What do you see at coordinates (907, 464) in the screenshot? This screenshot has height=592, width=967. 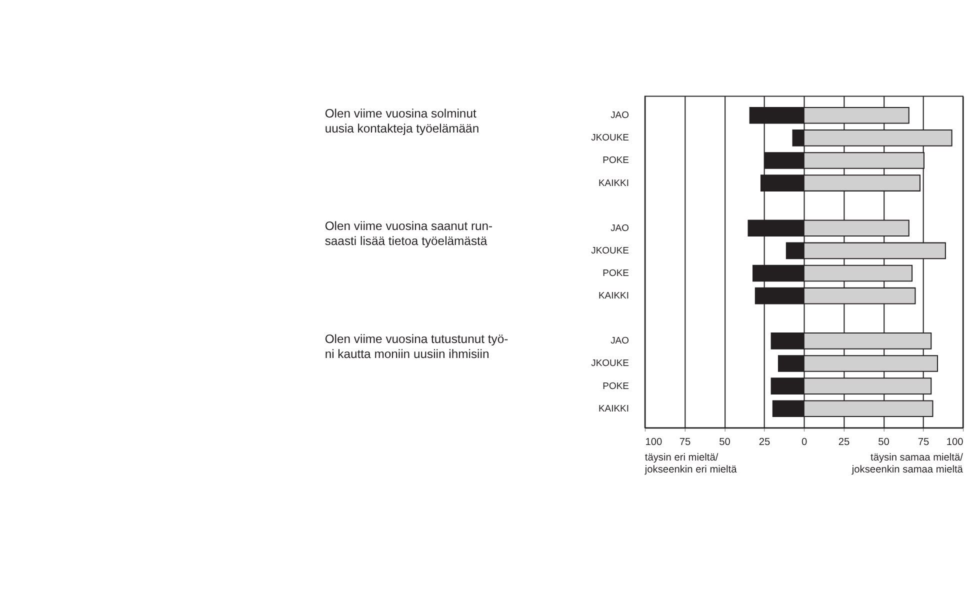 I see `text: täysin samaa mieltä/ jokseenkin samaa mieltä` at bounding box center [907, 464].